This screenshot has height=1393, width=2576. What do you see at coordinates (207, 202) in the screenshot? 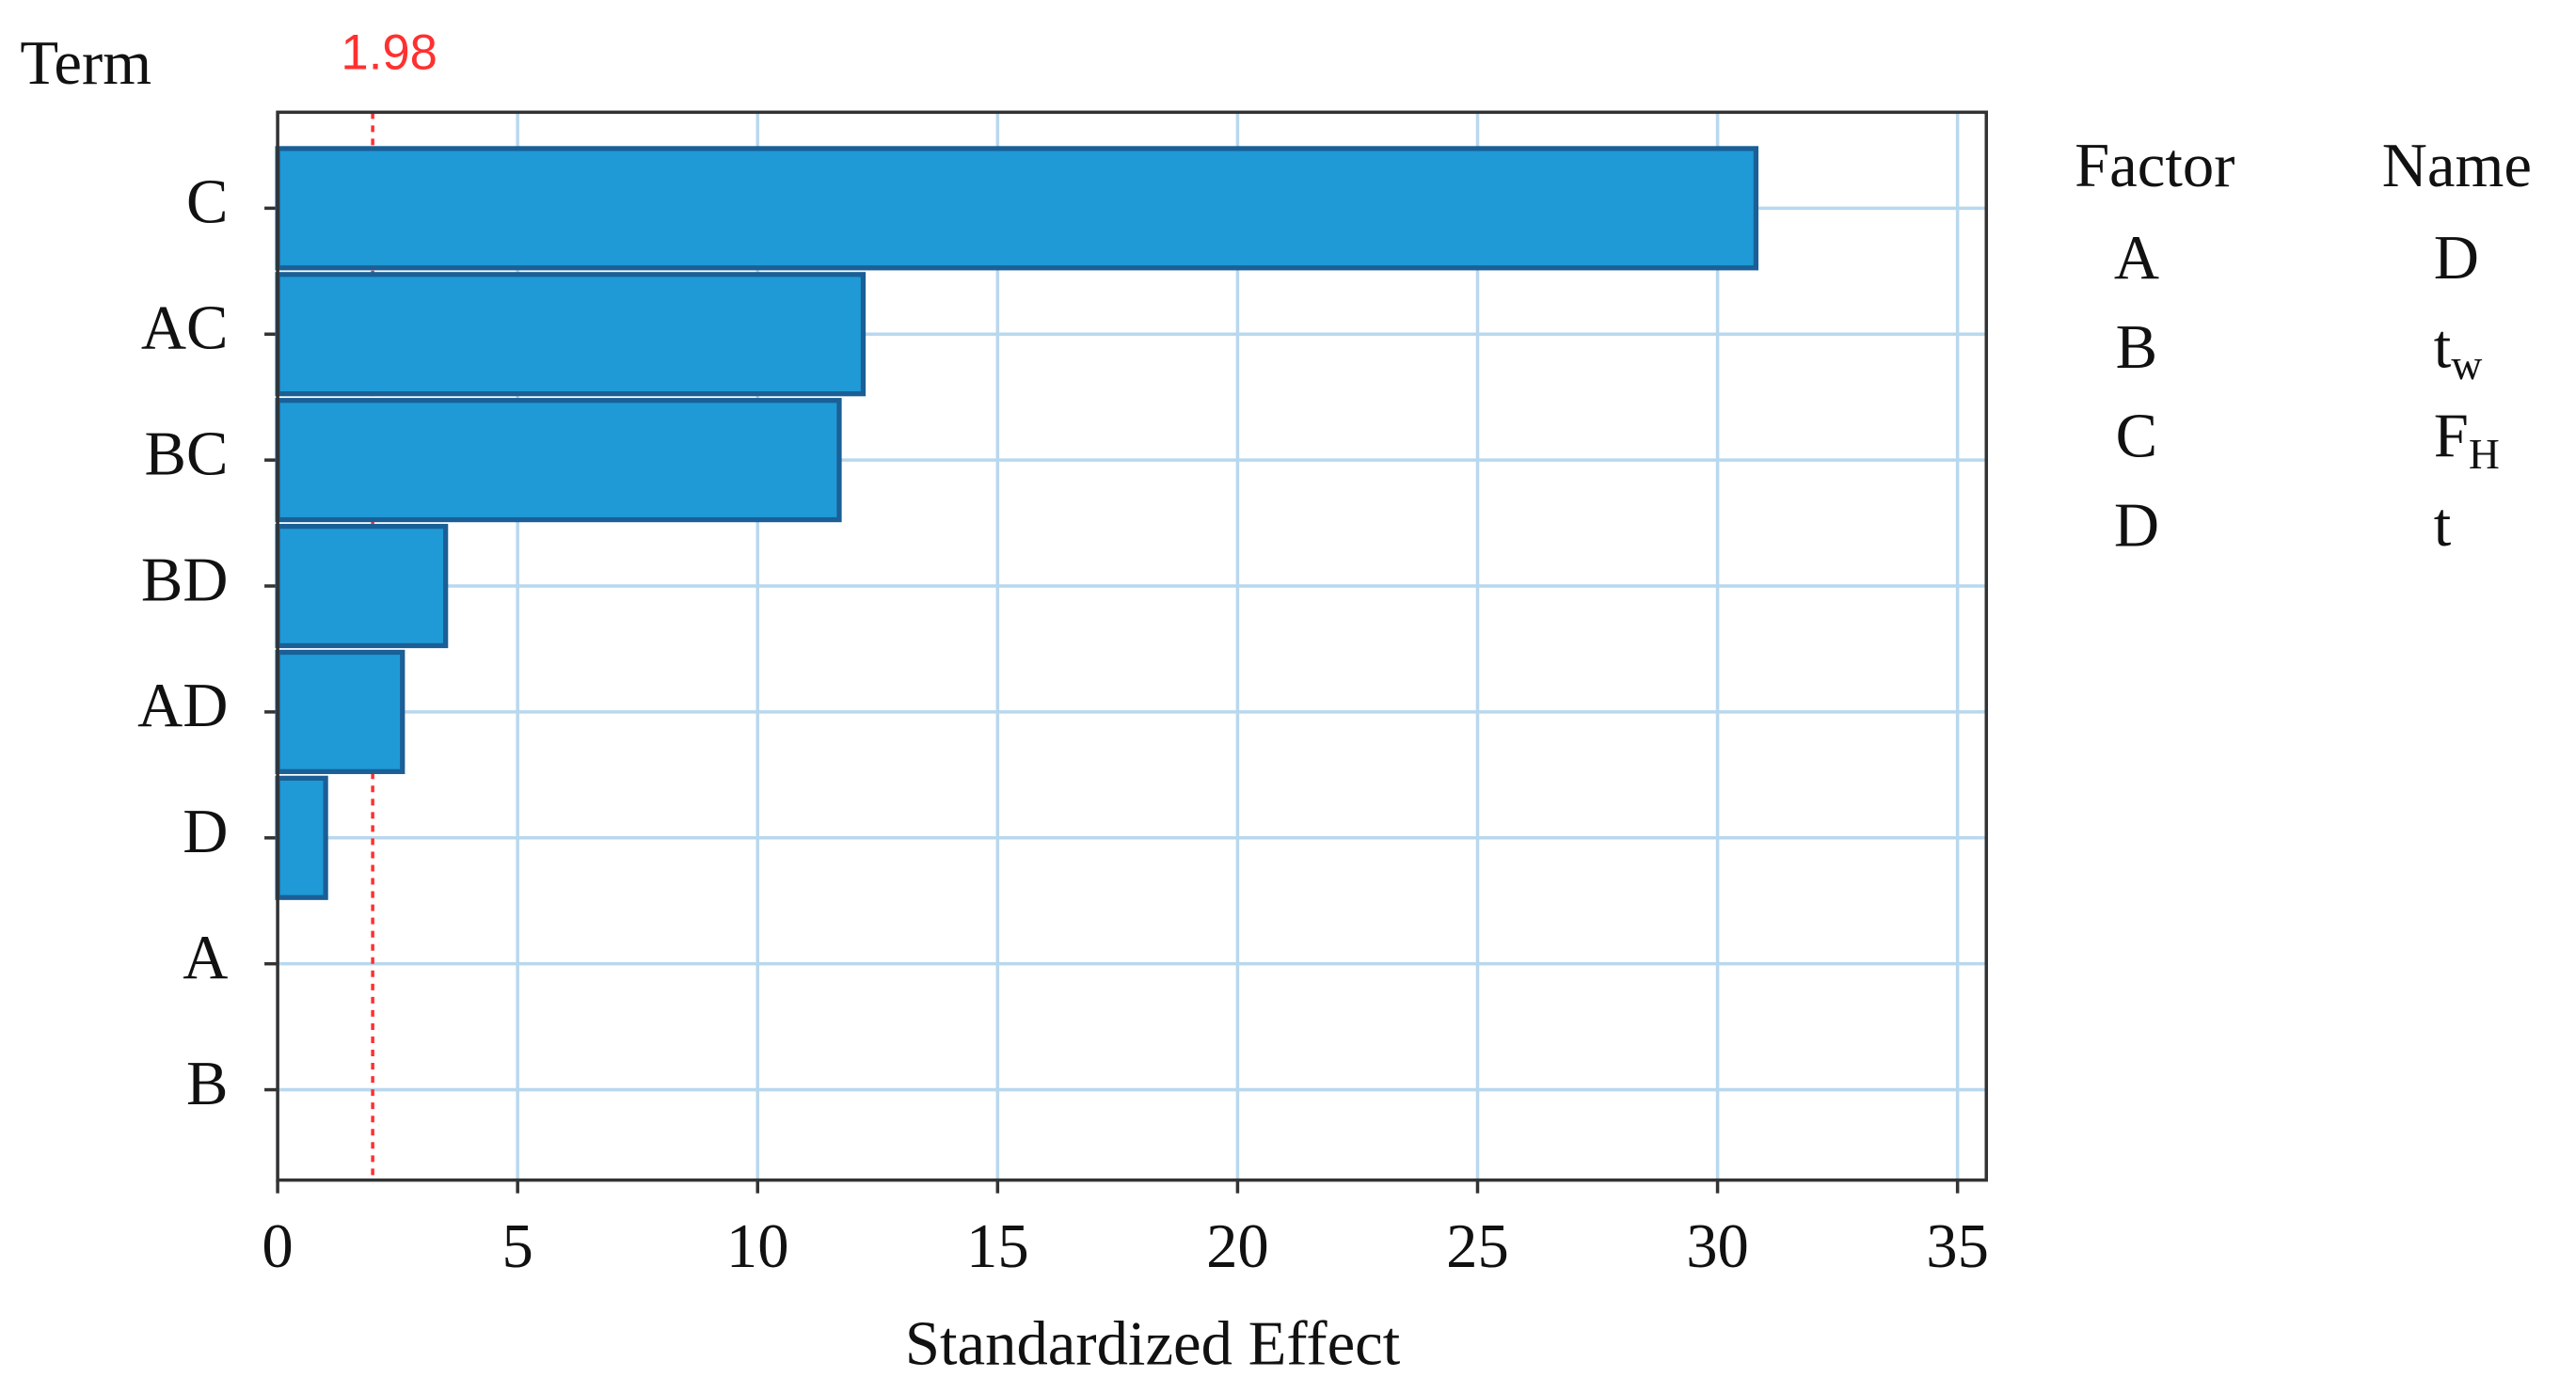
I see `y-tick-label: C` at bounding box center [207, 202].